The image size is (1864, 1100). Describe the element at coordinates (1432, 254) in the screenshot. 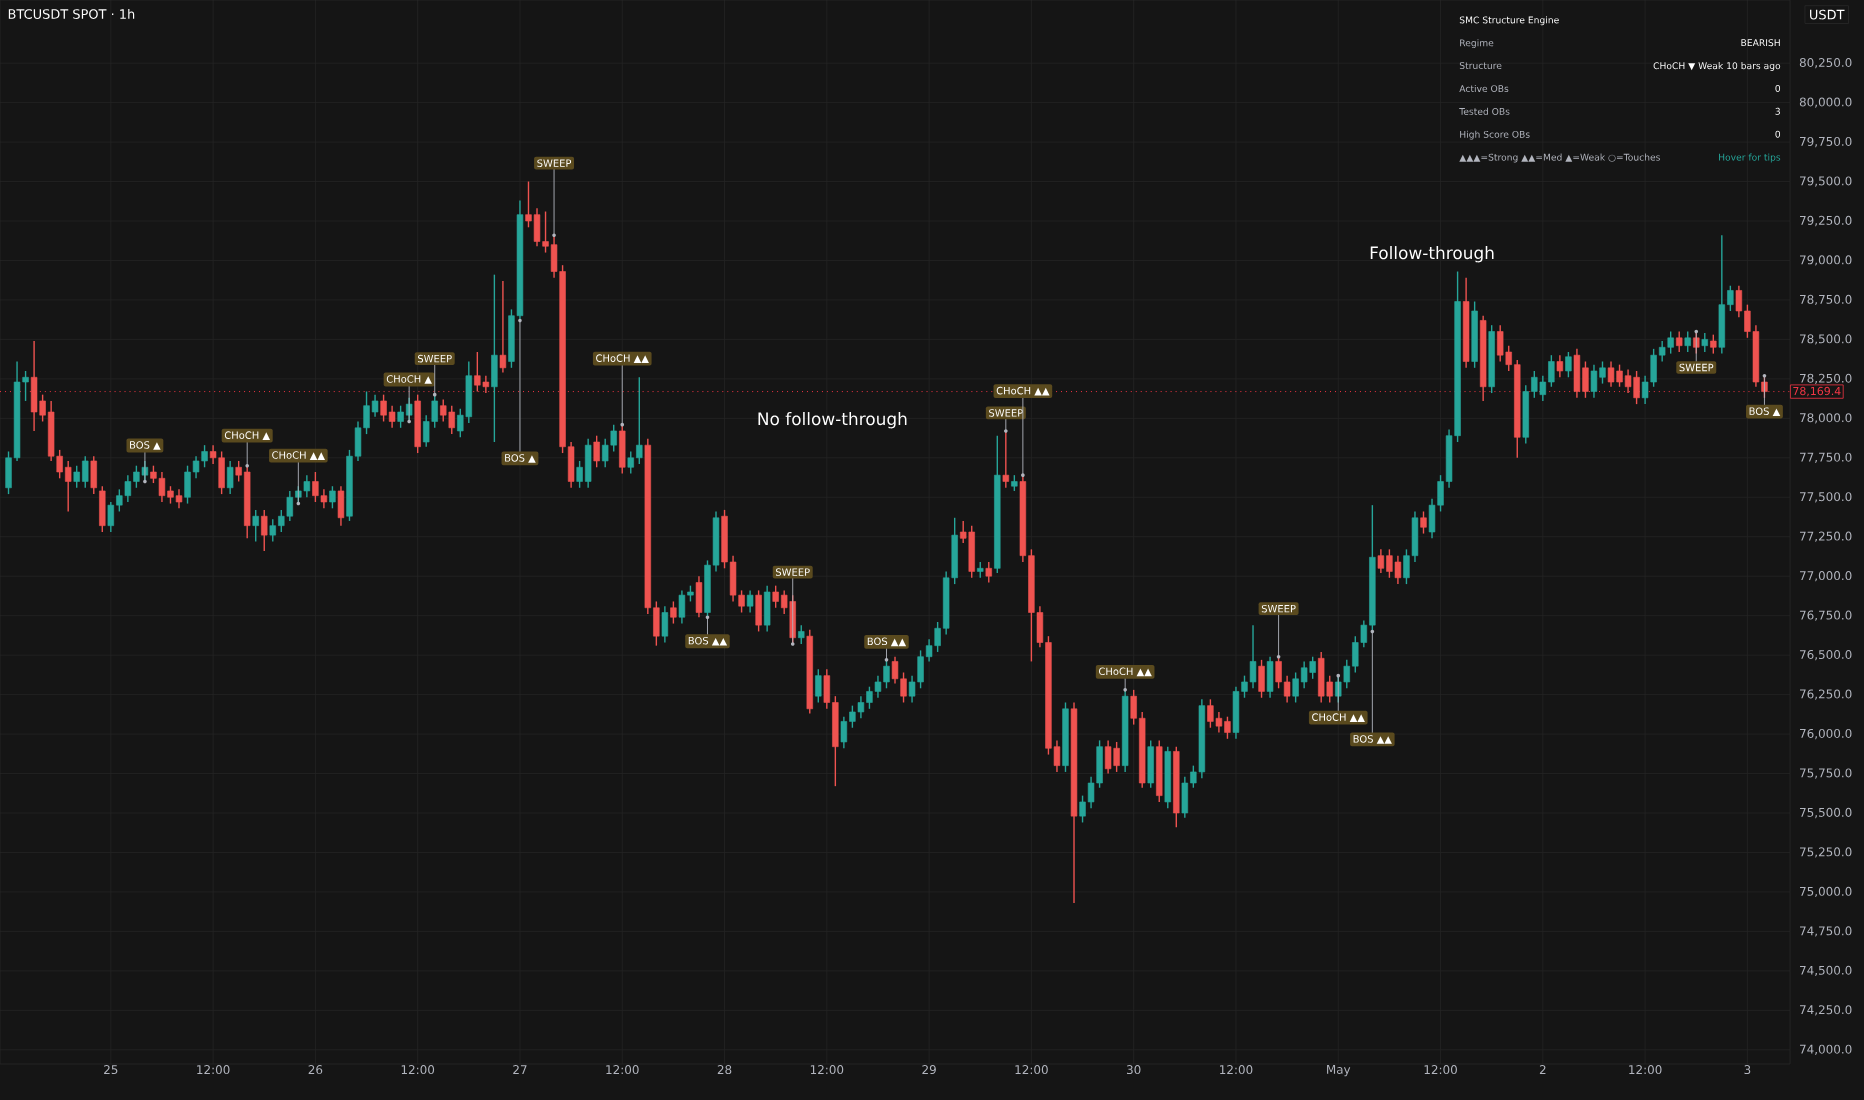

I see `annotation: Follow-through` at that location.